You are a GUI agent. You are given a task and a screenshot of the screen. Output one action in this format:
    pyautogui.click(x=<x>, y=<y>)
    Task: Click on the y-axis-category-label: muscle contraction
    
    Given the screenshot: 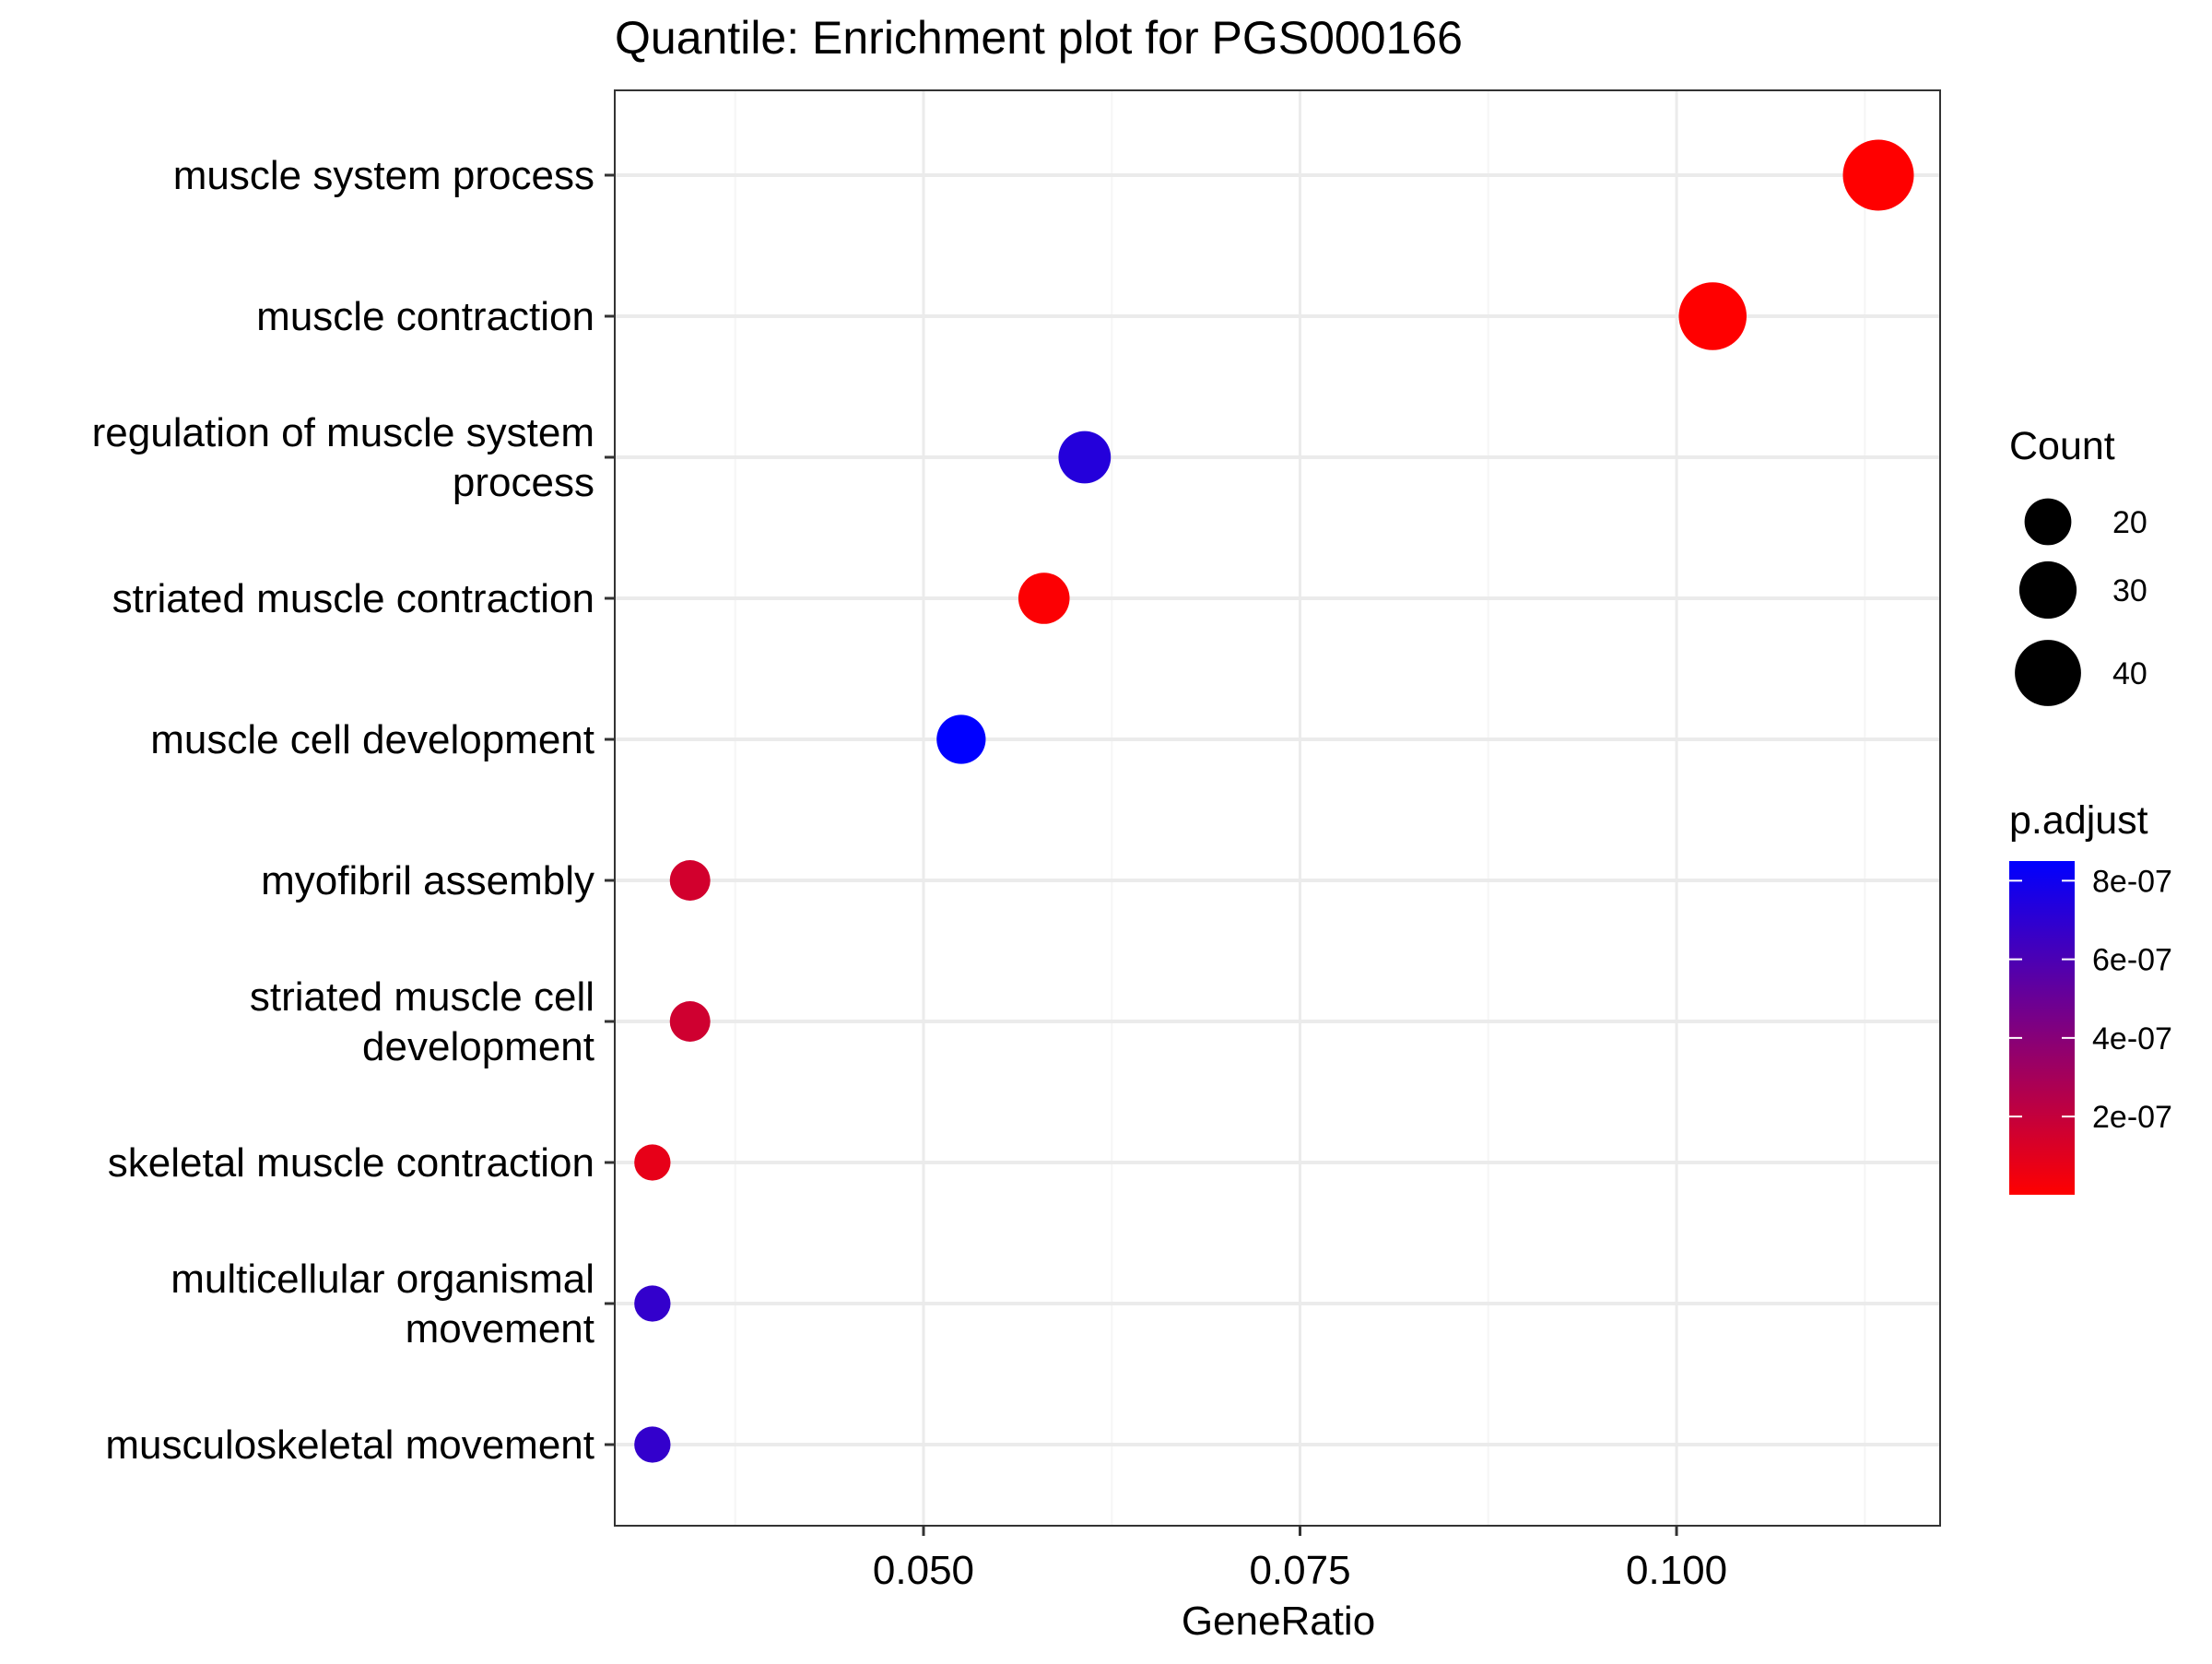 What is the action you would take?
    pyautogui.click(x=425, y=316)
    